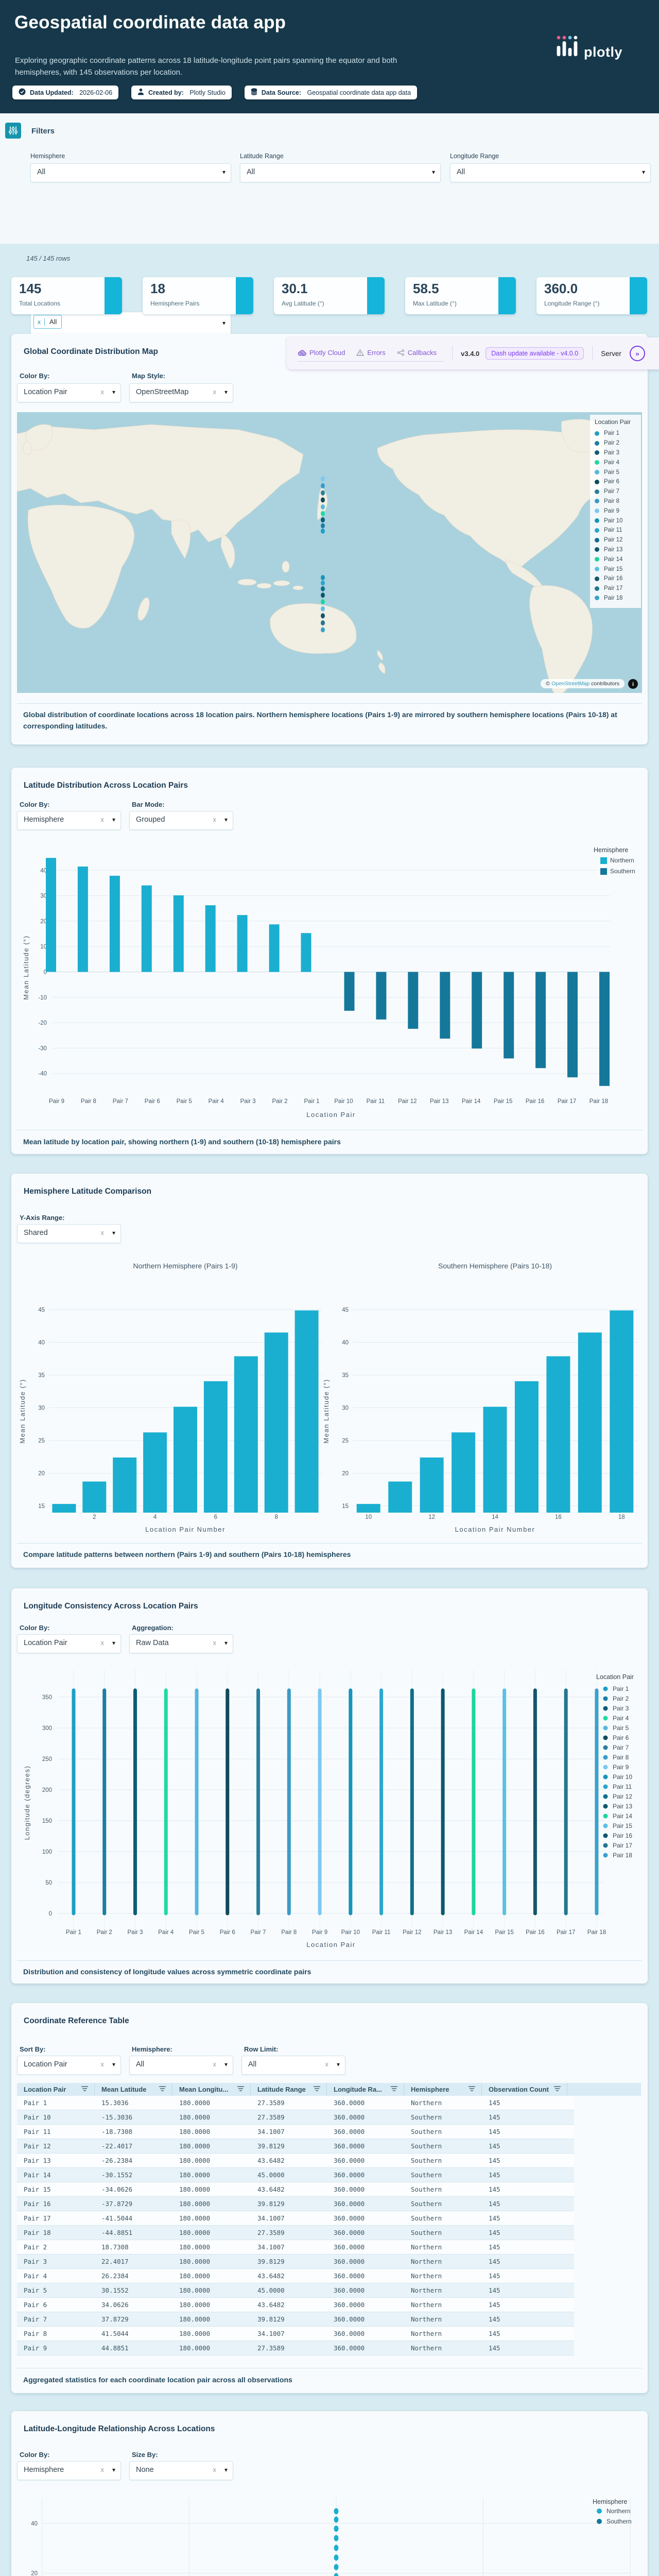 The image size is (659, 2576). Describe the element at coordinates (618, 521) in the screenshot. I see `legend-item: Pair 10` at that location.